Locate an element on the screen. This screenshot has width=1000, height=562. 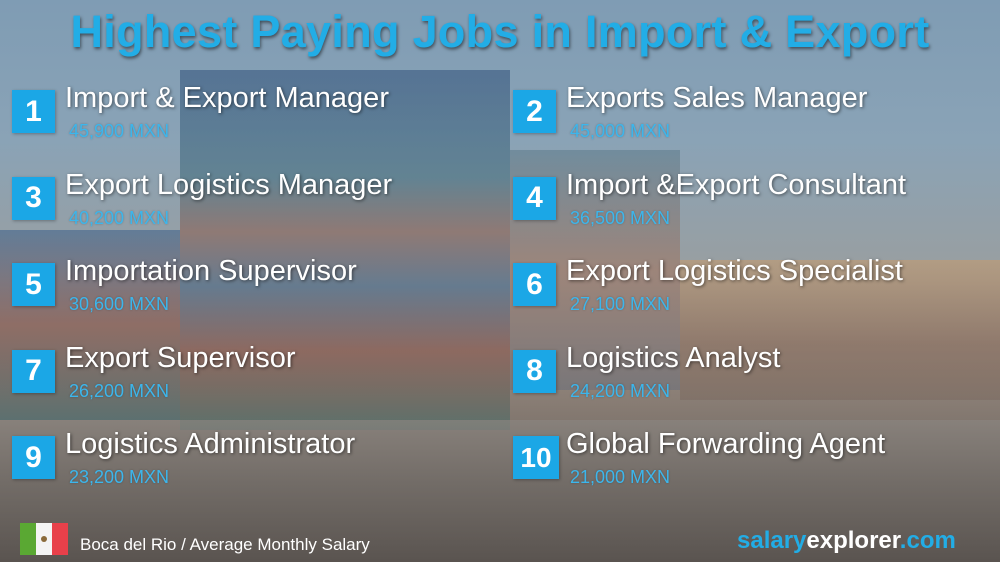
job-salary: 36,500 MXN is located at coordinates (620, 217).